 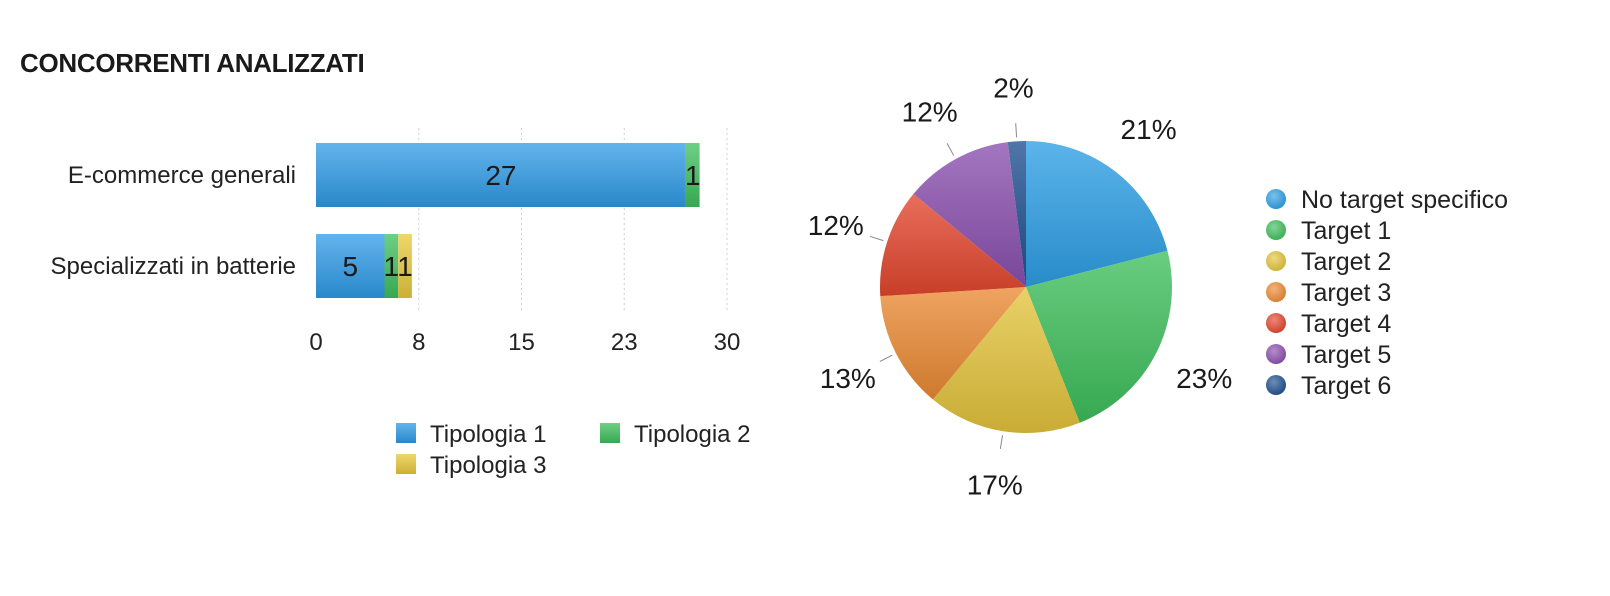 What do you see at coordinates (1346, 355) in the screenshot?
I see `legend-label: Target 5` at bounding box center [1346, 355].